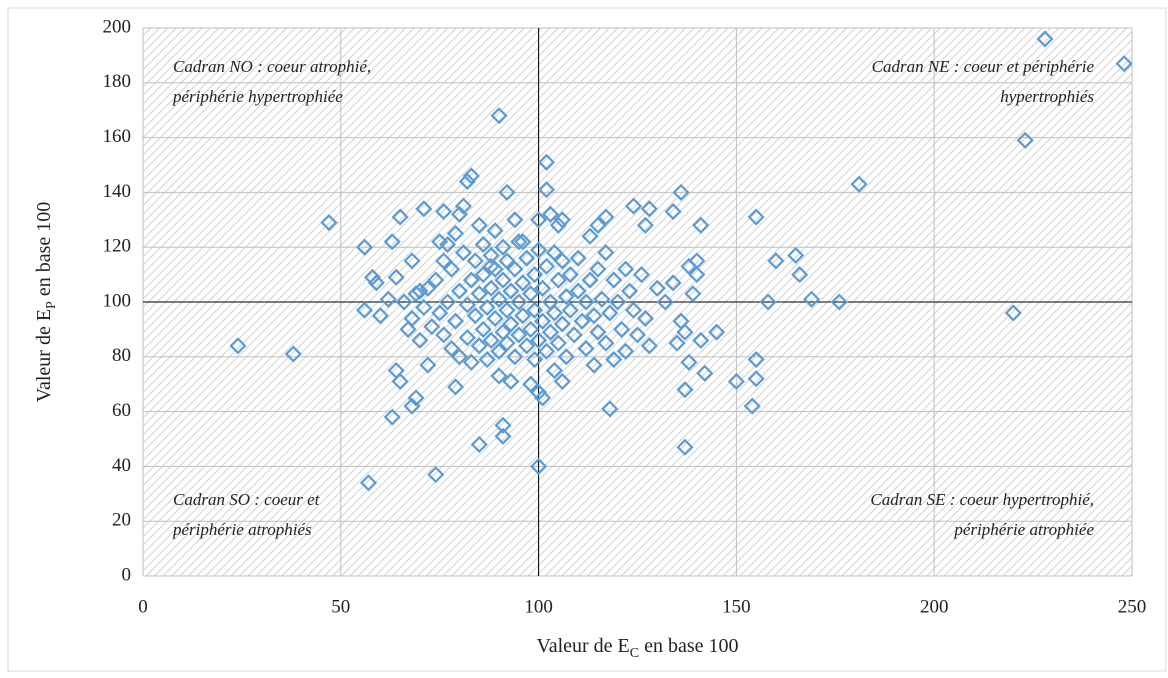  What do you see at coordinates (582, 646) in the screenshot?
I see `x-axis-title-part: Valeur de E` at bounding box center [582, 646].